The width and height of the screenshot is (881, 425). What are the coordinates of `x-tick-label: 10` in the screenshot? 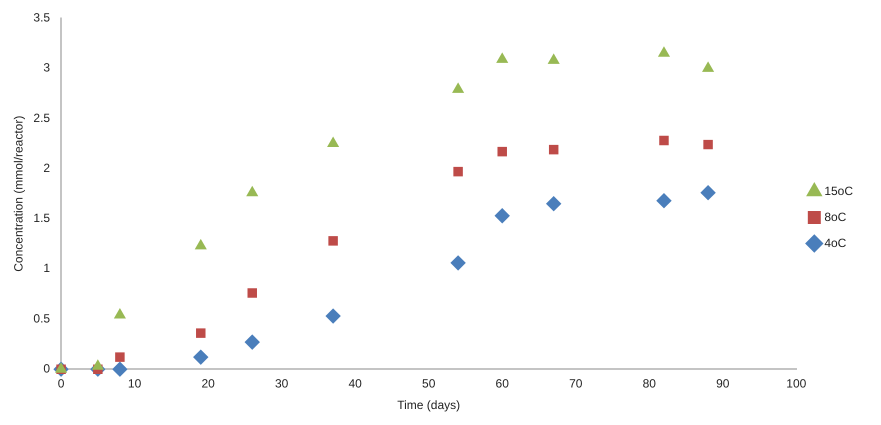 It's located at (135, 383).